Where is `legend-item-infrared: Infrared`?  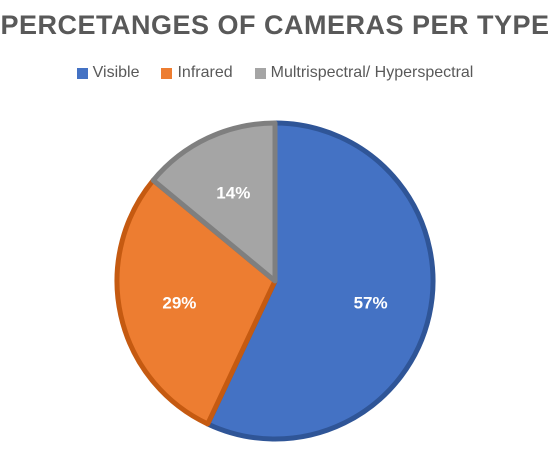 legend-item-infrared: Infrared is located at coordinates (197, 73).